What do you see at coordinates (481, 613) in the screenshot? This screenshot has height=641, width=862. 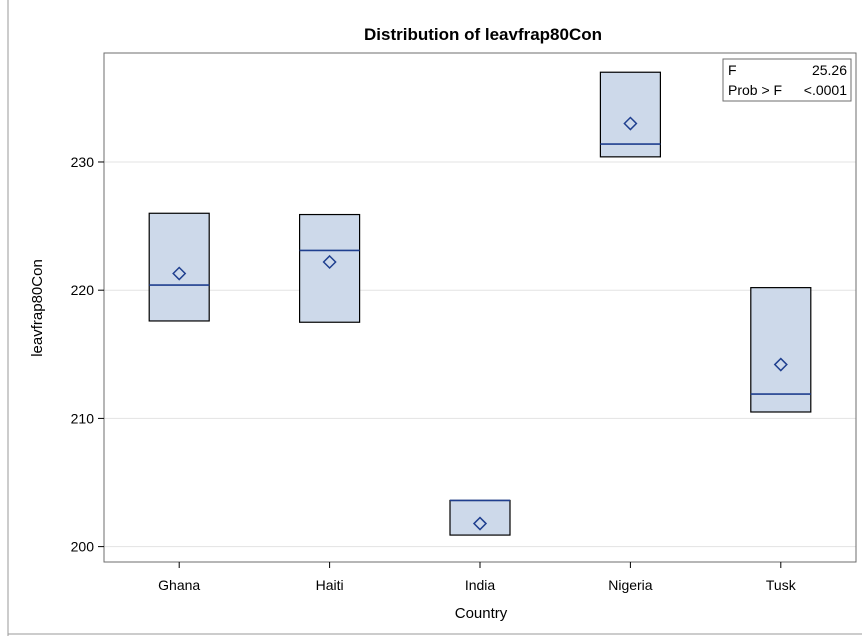 I see `x-axis-label: Country` at bounding box center [481, 613].